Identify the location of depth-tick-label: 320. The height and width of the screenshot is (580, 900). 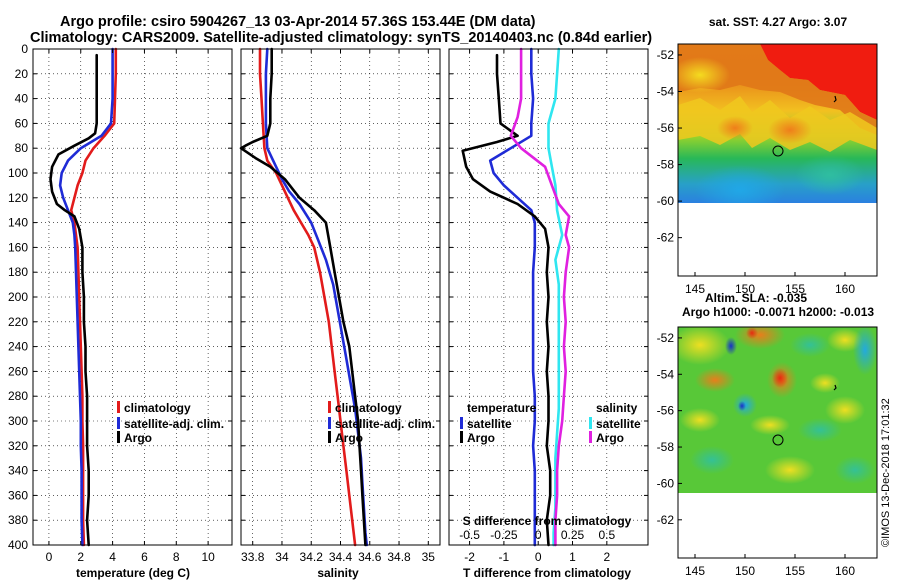
(18, 446).